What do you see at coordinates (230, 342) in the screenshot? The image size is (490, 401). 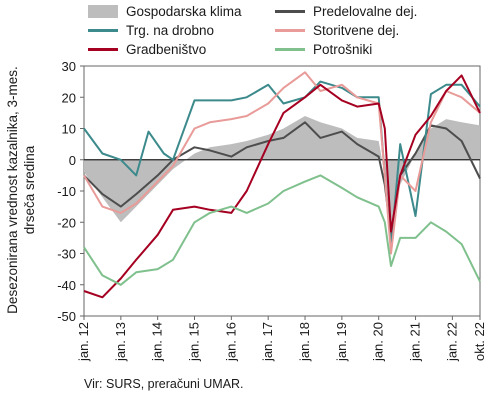 I see `x-tick-label: jan. 16` at bounding box center [230, 342].